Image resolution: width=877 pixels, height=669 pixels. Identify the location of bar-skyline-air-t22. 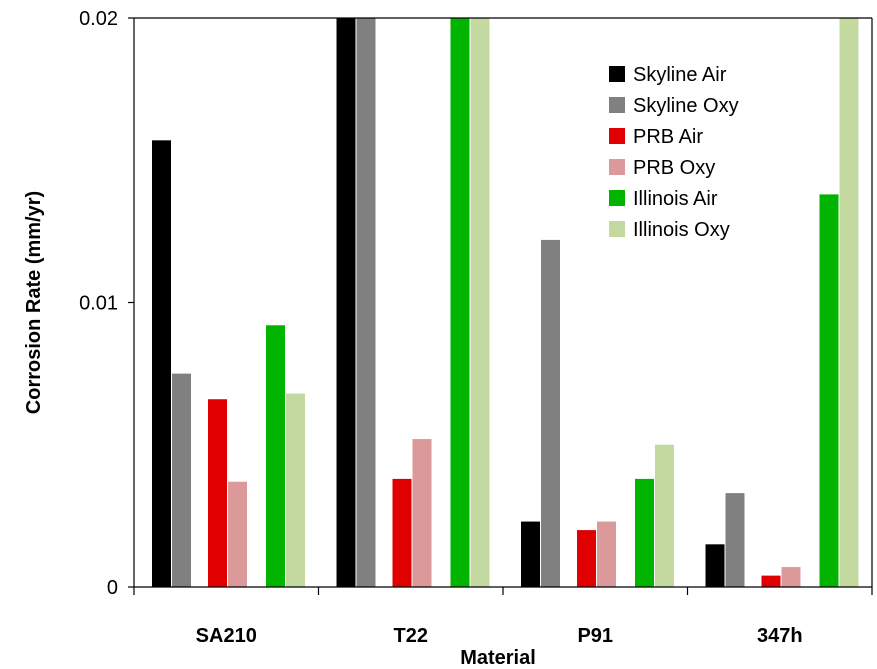
(346, 302).